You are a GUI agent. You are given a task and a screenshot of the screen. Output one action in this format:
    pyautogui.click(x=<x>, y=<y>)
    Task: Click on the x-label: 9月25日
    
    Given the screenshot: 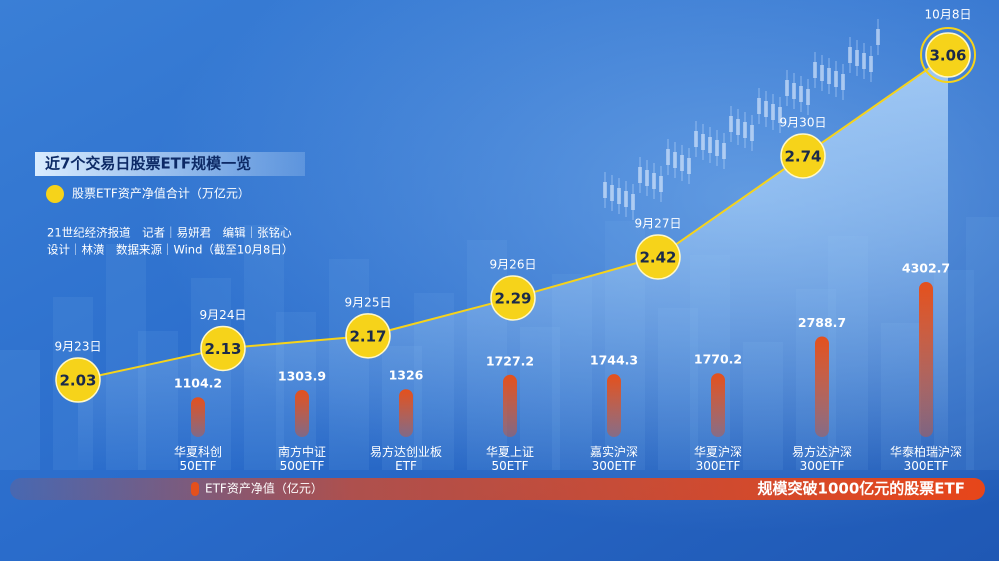 What is the action you would take?
    pyautogui.click(x=368, y=302)
    